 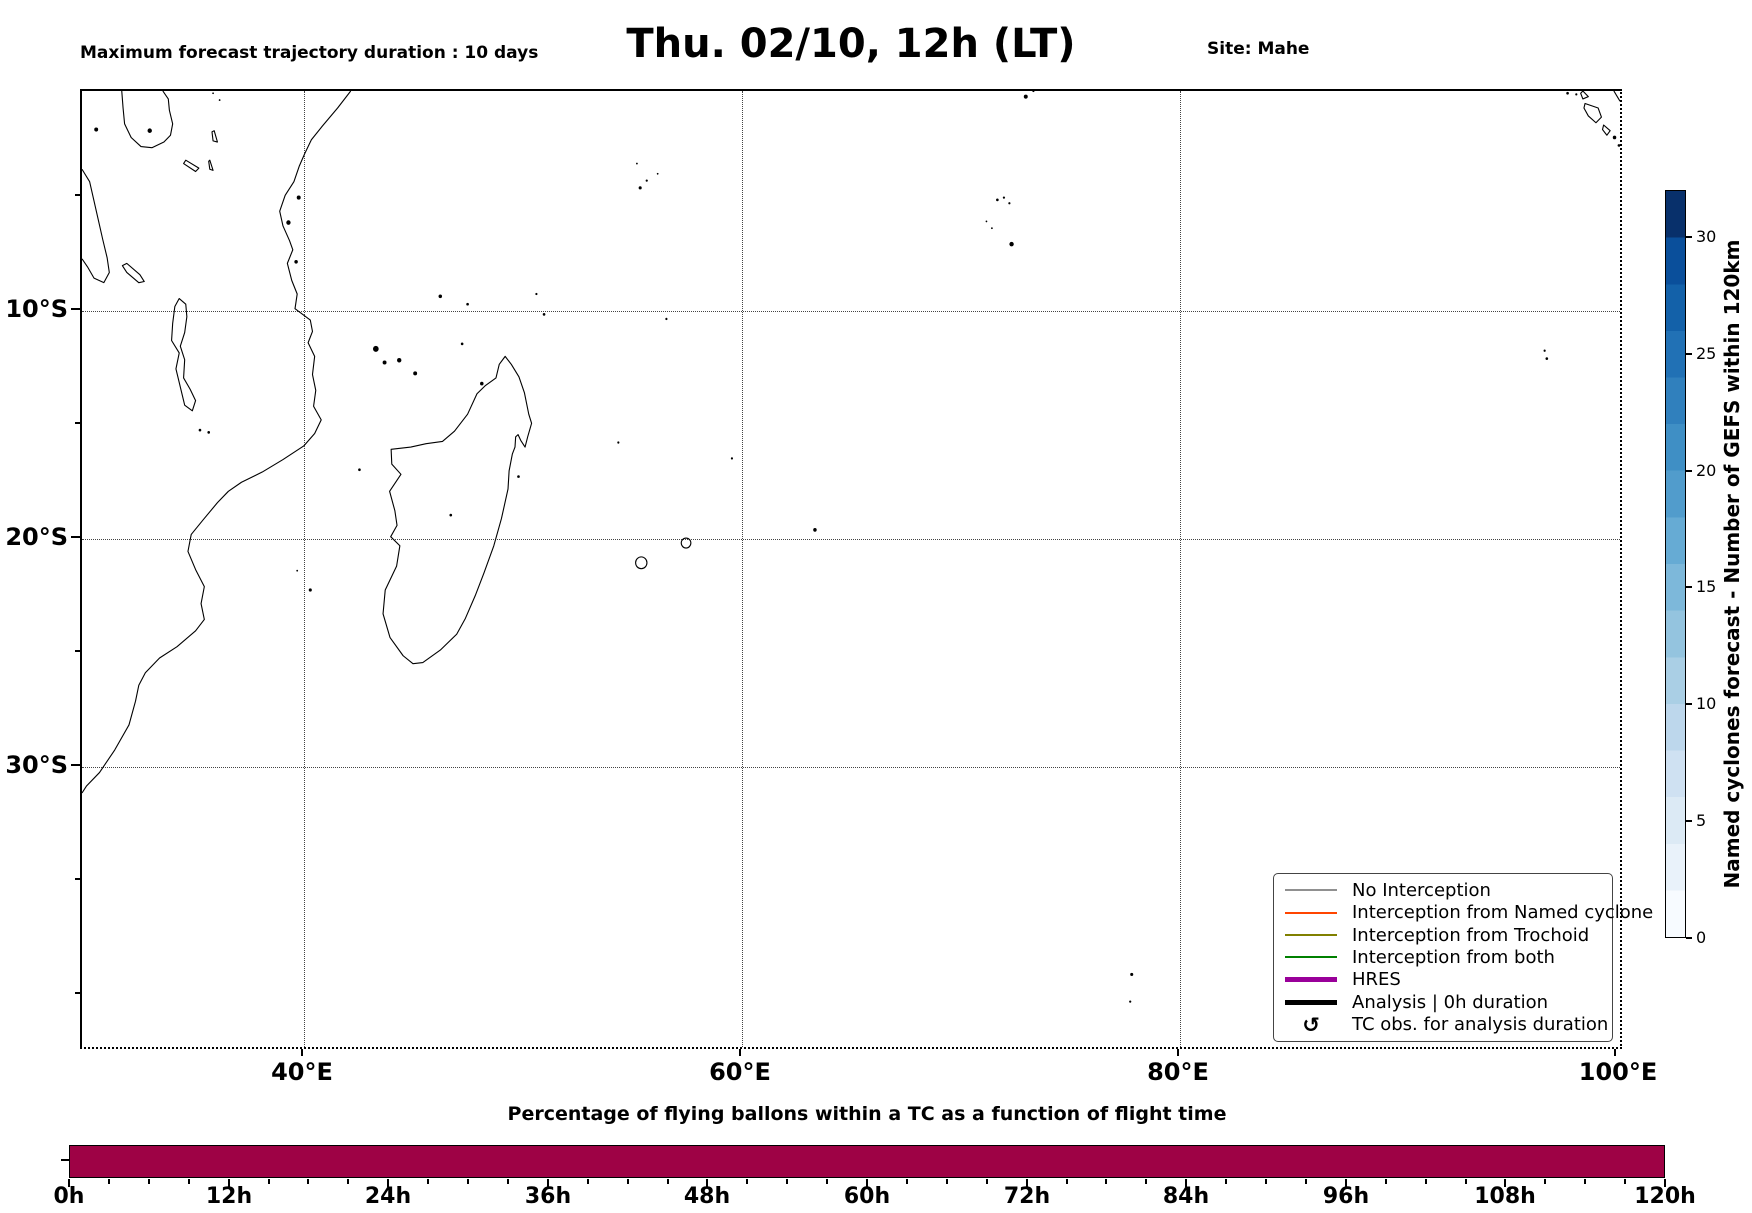 What do you see at coordinates (388, 1196) in the screenshot?
I see `hour-label: 24h` at bounding box center [388, 1196].